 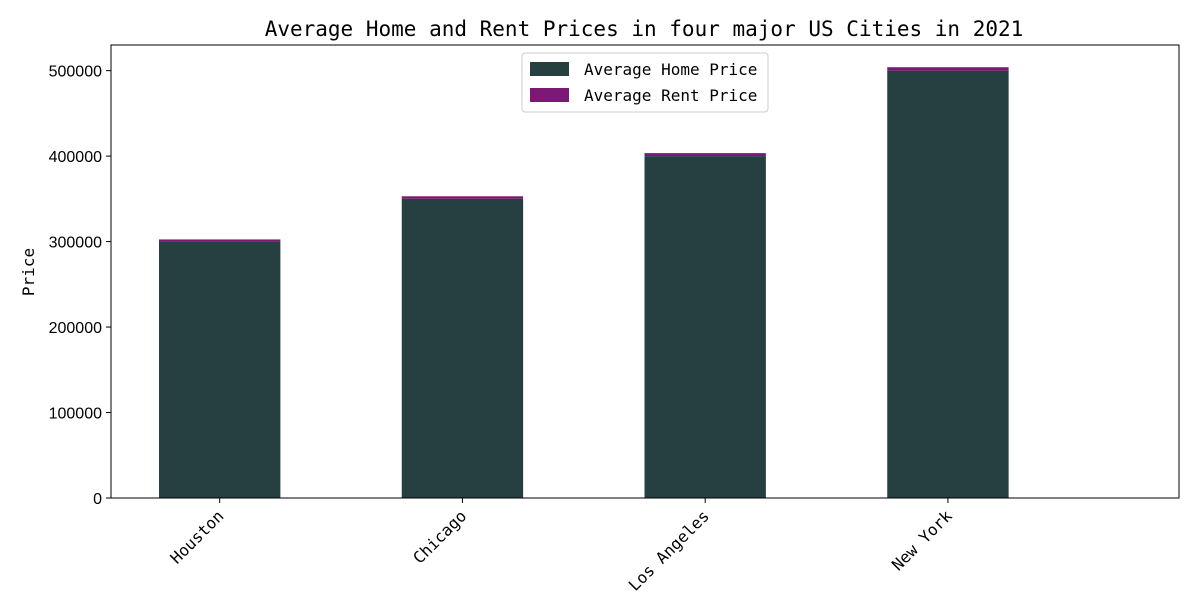 I want to click on y-tick-label: 0, so click(x=97, y=499).